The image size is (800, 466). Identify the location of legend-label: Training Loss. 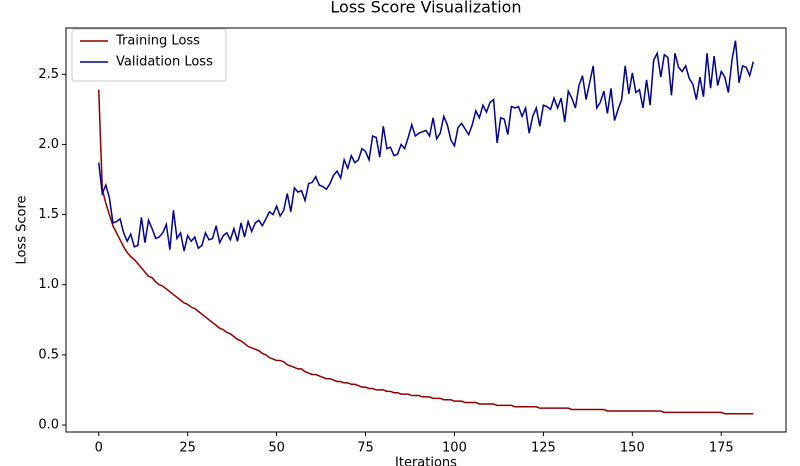
(157, 41).